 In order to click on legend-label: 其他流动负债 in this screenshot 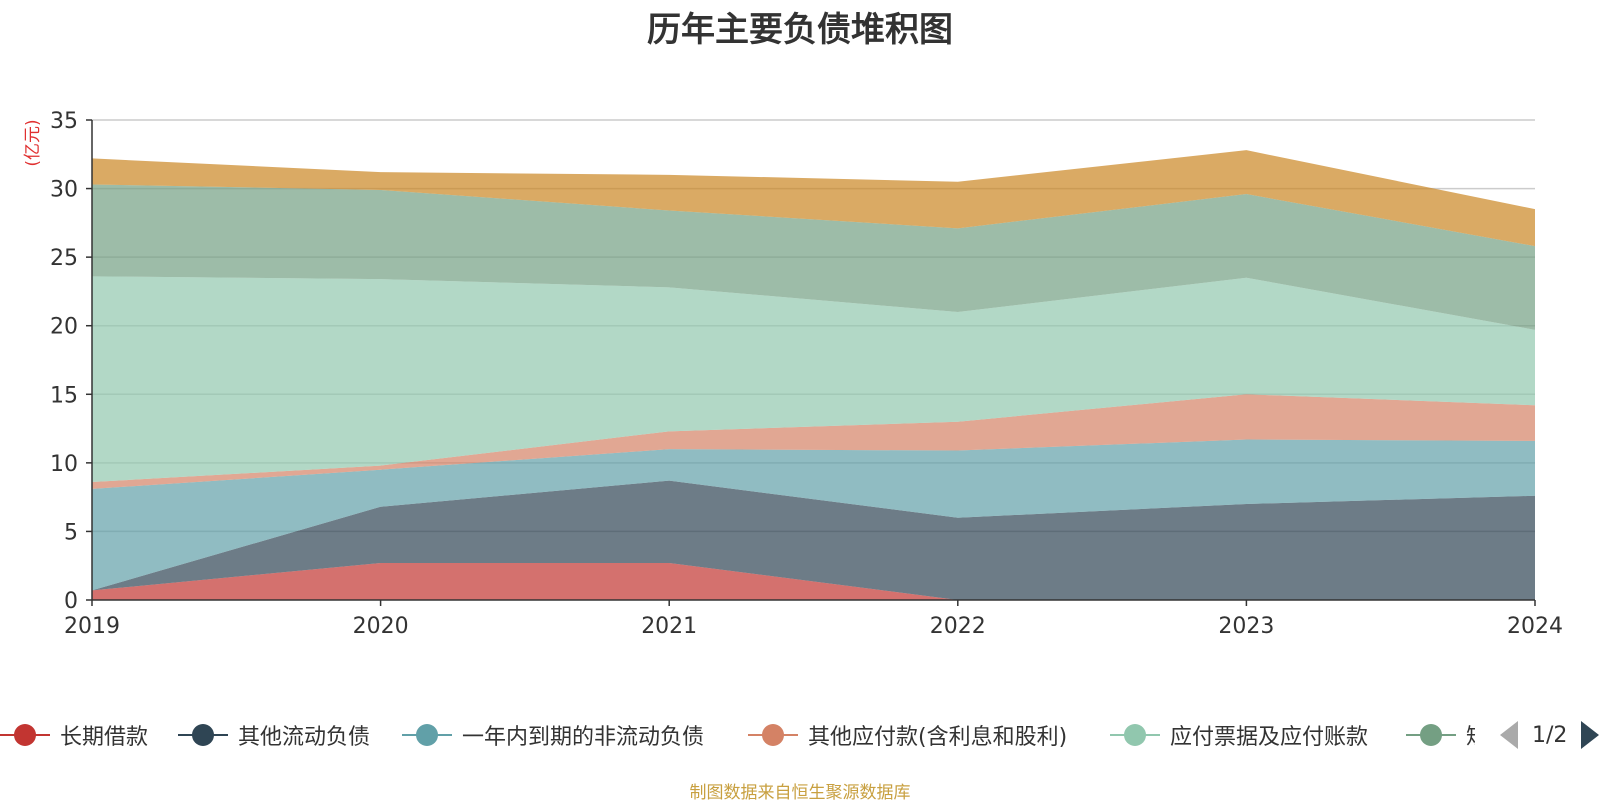, I will do `click(304, 737)`.